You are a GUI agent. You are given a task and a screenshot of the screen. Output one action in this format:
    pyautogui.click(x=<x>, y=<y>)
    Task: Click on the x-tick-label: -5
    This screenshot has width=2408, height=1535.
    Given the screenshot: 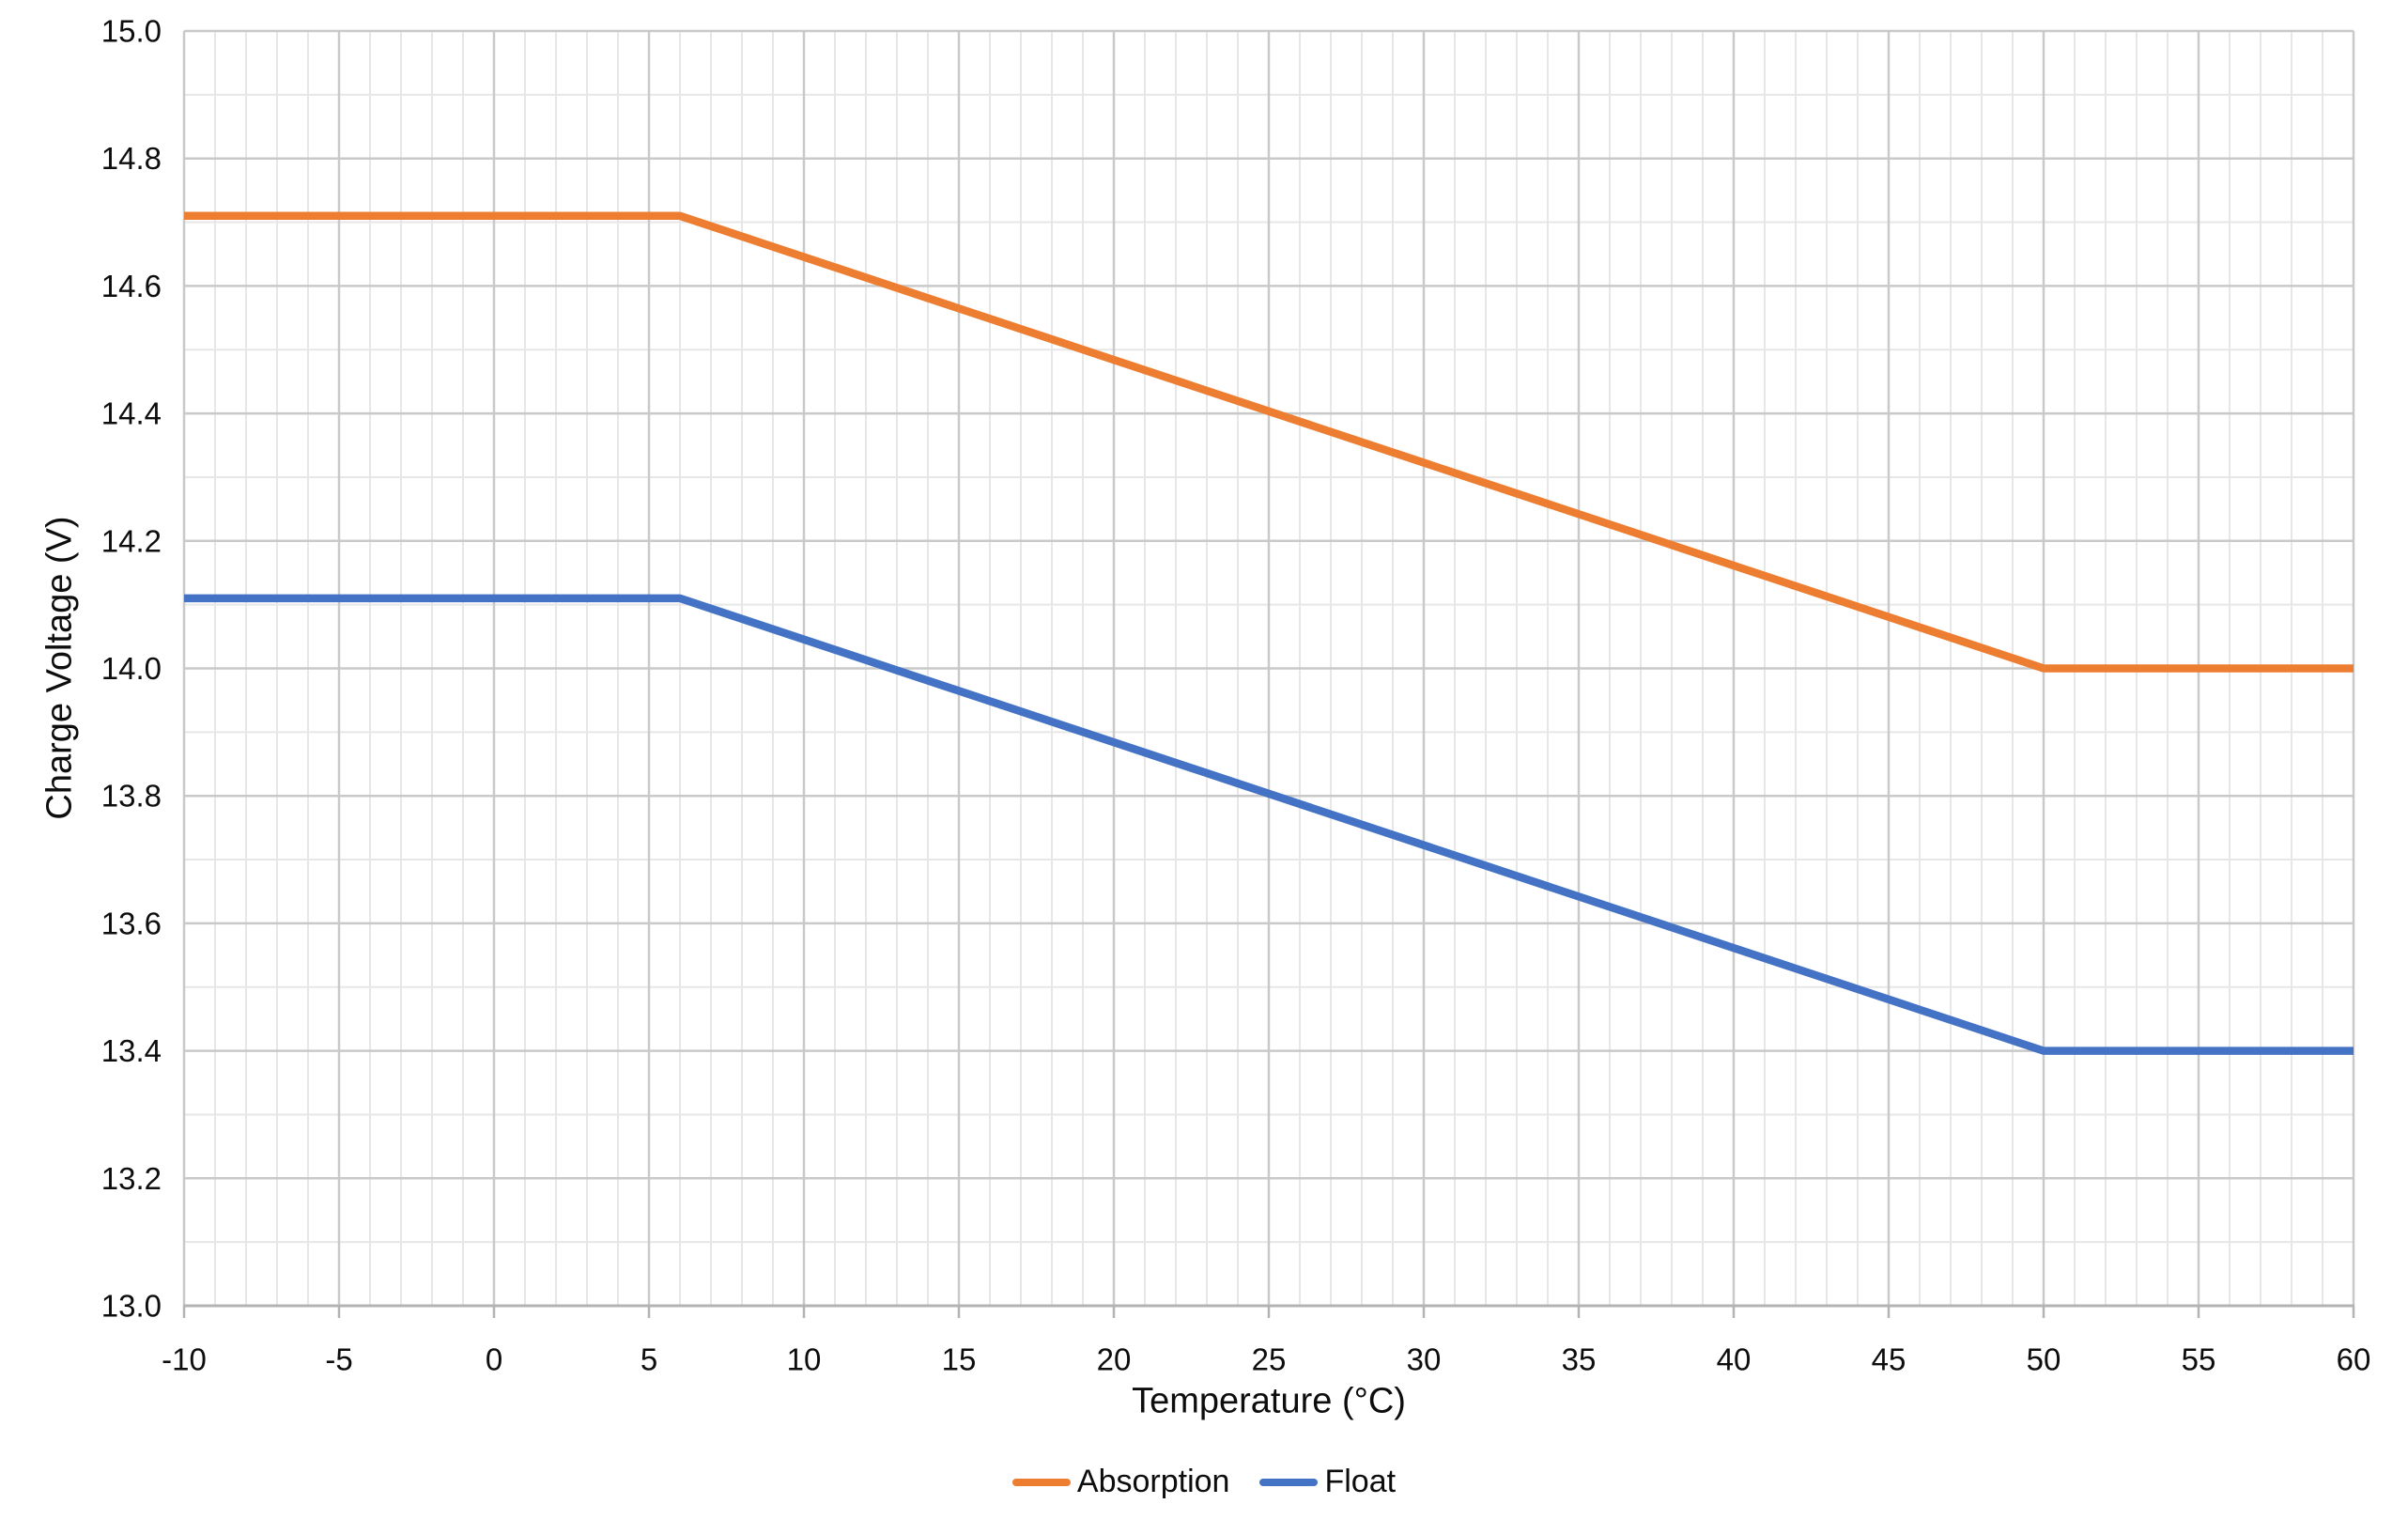 What is the action you would take?
    pyautogui.click(x=338, y=1359)
    